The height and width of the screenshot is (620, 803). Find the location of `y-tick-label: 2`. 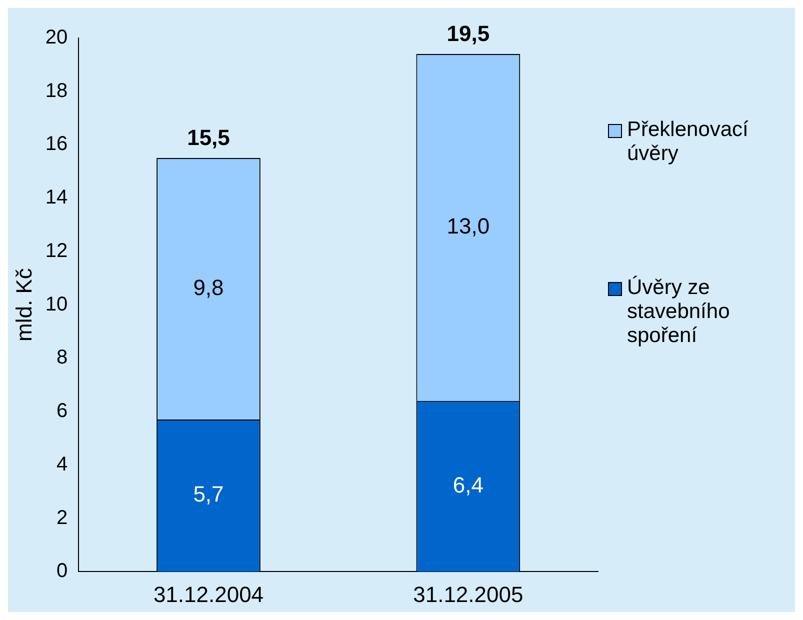

y-tick-label: 2 is located at coordinates (62, 517).